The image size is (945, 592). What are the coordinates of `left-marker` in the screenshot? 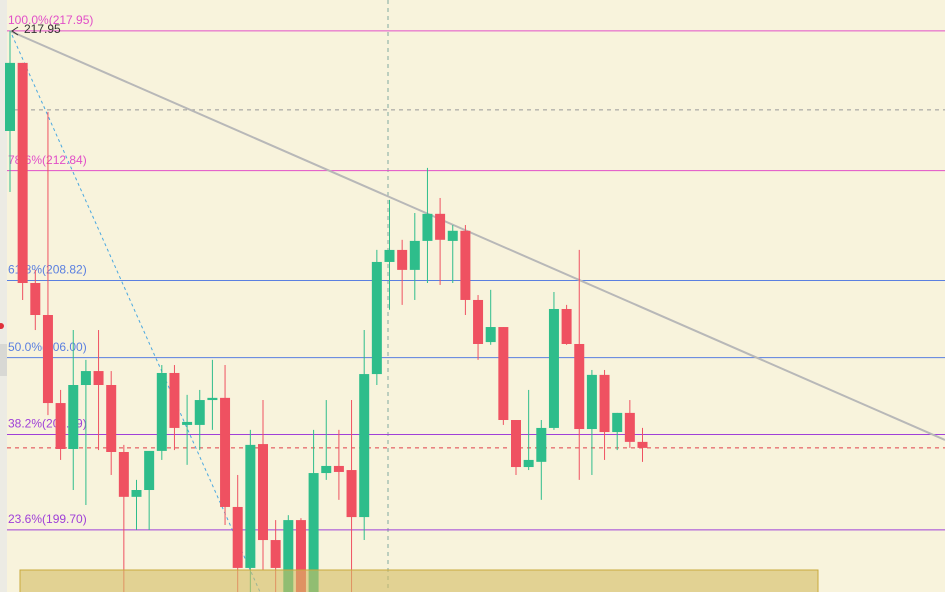 It's located at (2, 326).